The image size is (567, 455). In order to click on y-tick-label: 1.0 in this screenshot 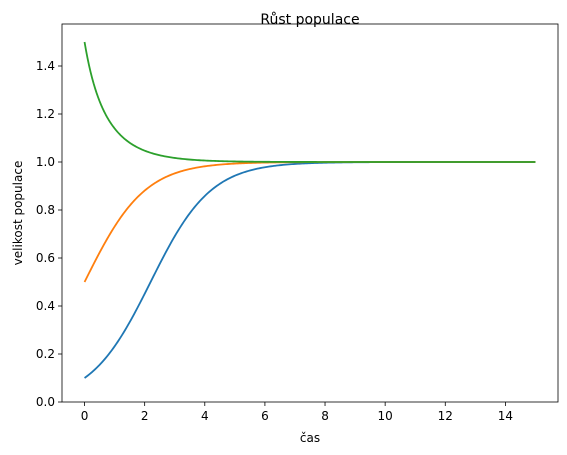, I will do `click(45, 162)`.